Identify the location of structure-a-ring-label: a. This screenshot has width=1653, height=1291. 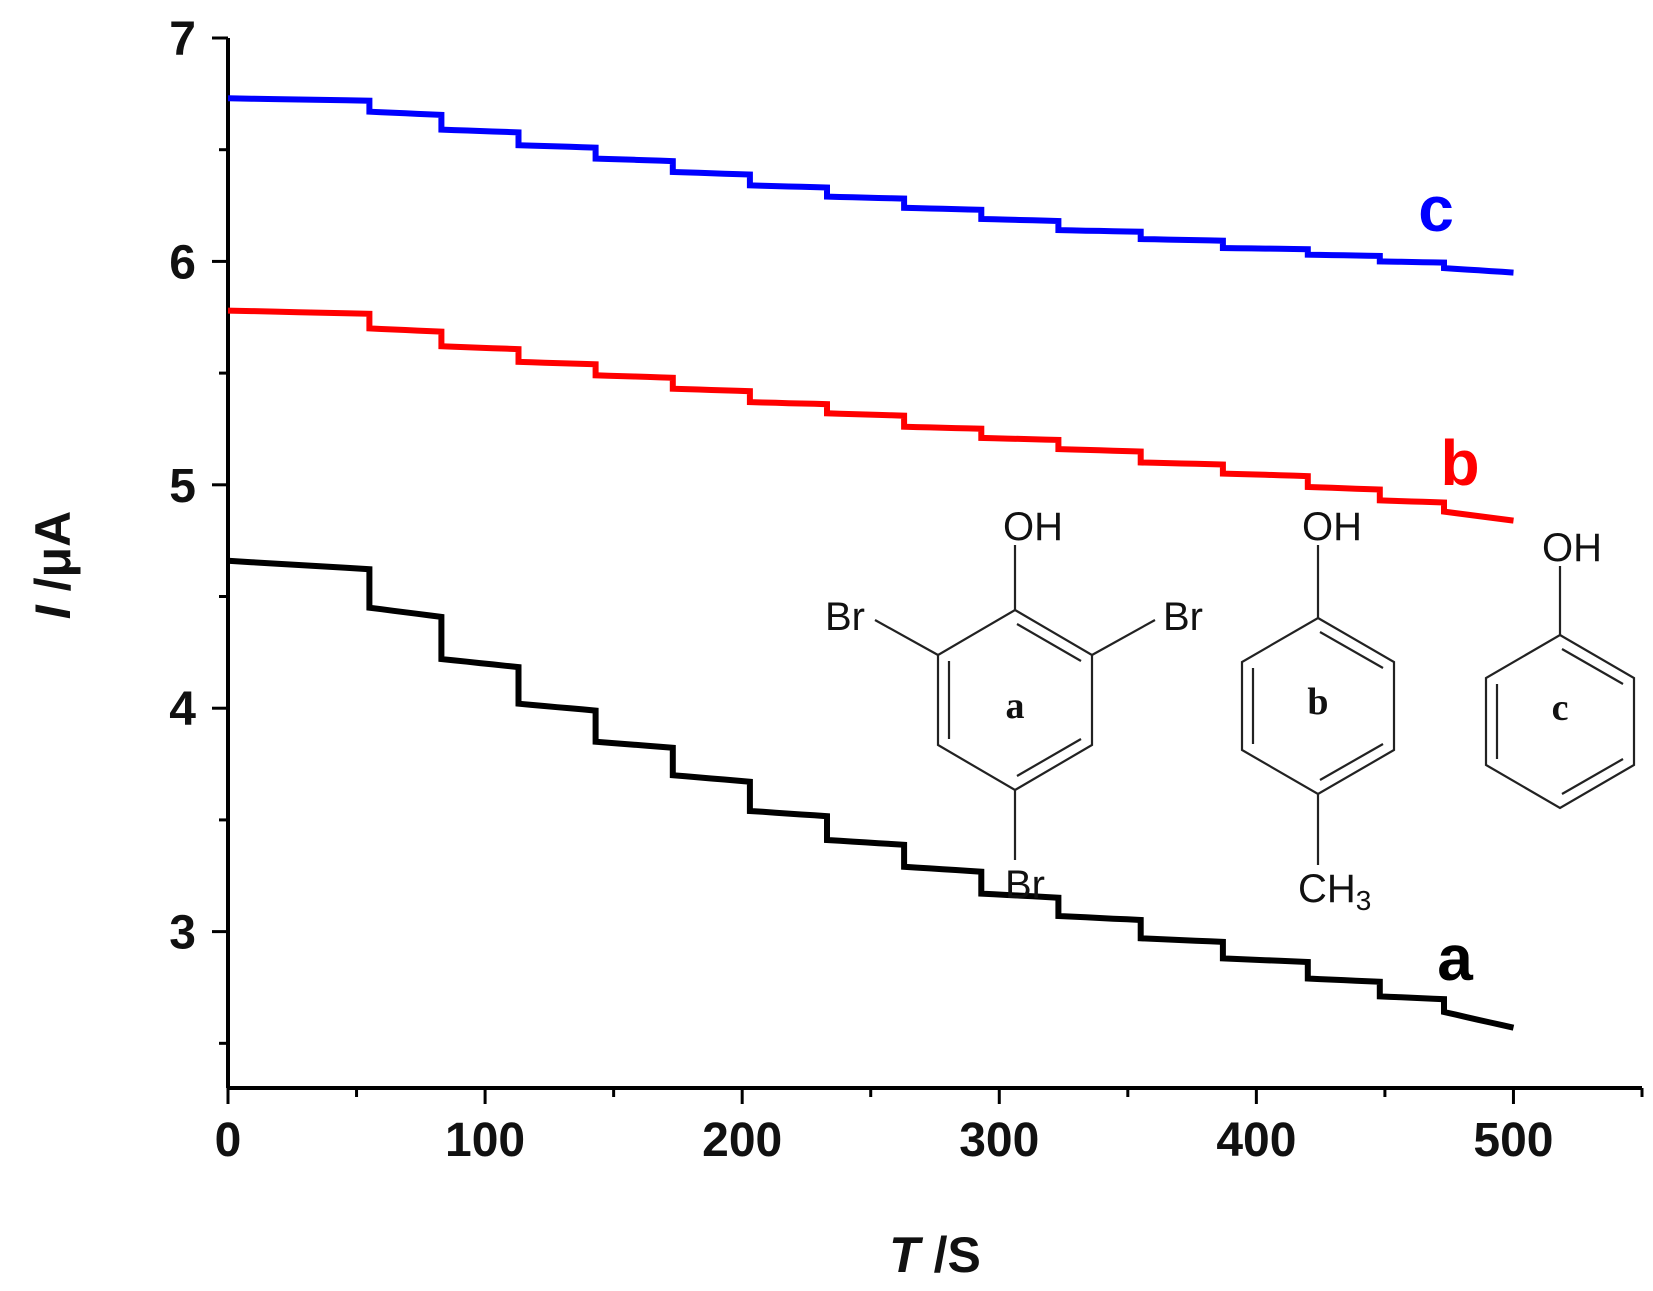
(1015, 706).